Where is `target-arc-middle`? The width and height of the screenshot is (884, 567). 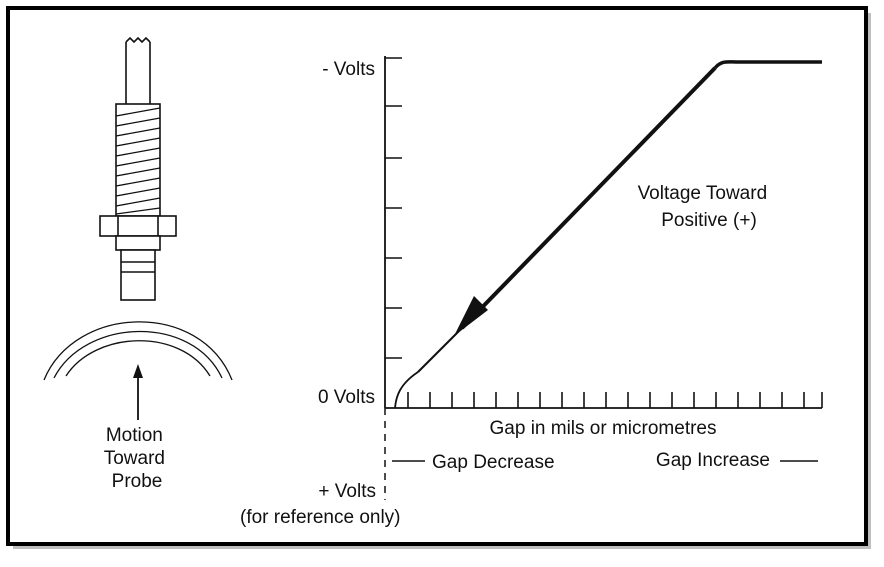
target-arc-middle is located at coordinates (138, 354).